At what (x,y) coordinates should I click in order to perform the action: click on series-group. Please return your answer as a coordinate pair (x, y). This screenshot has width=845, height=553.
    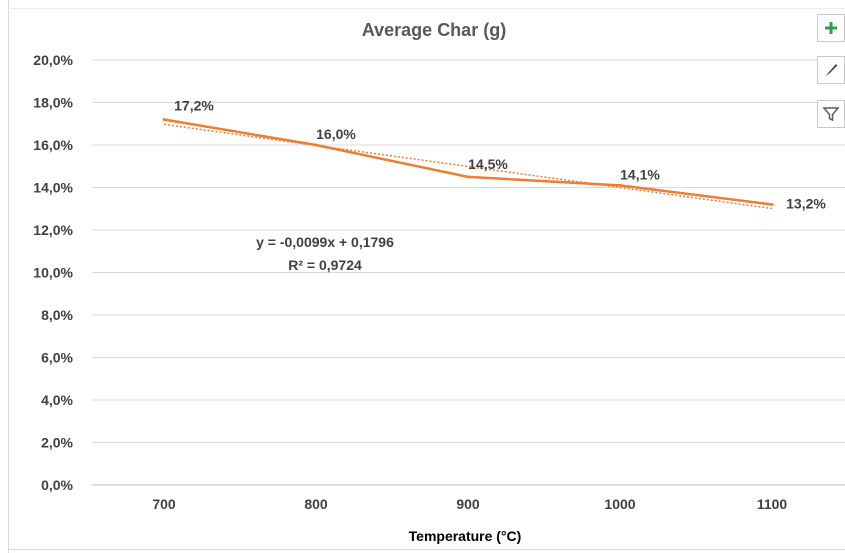
    Looking at the image, I should click on (468, 162).